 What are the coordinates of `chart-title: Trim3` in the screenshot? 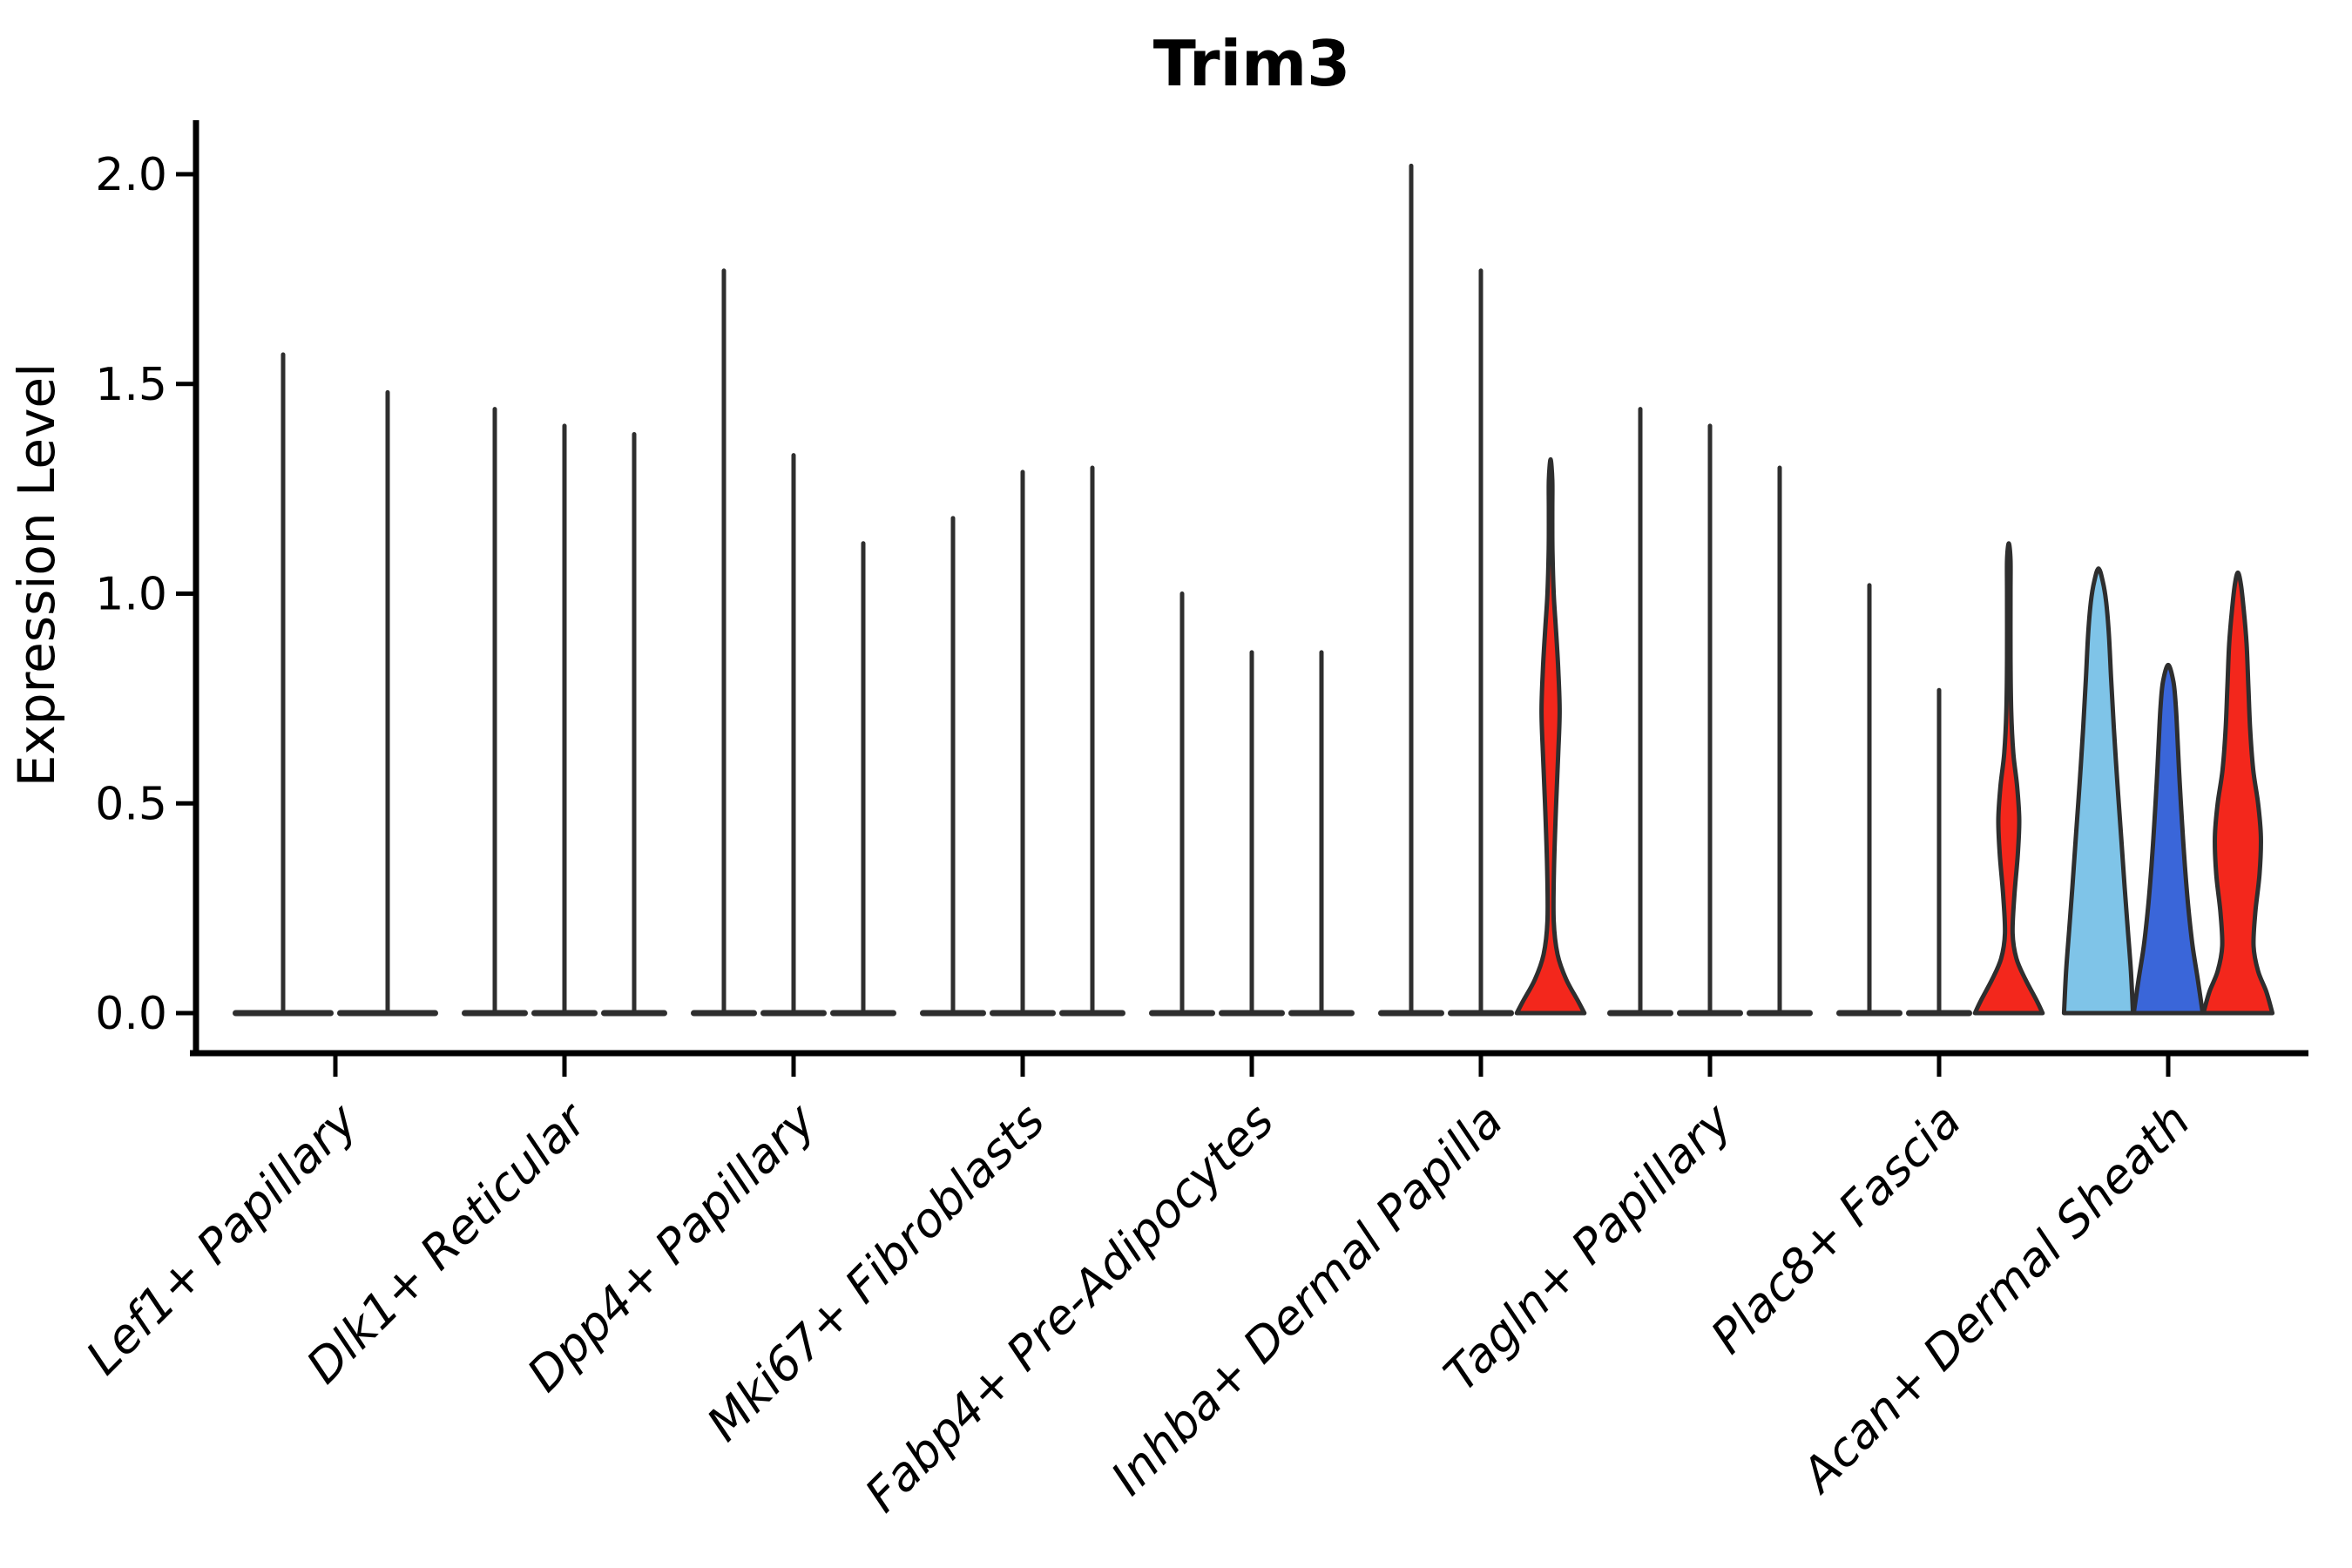 It's located at (1252, 64).